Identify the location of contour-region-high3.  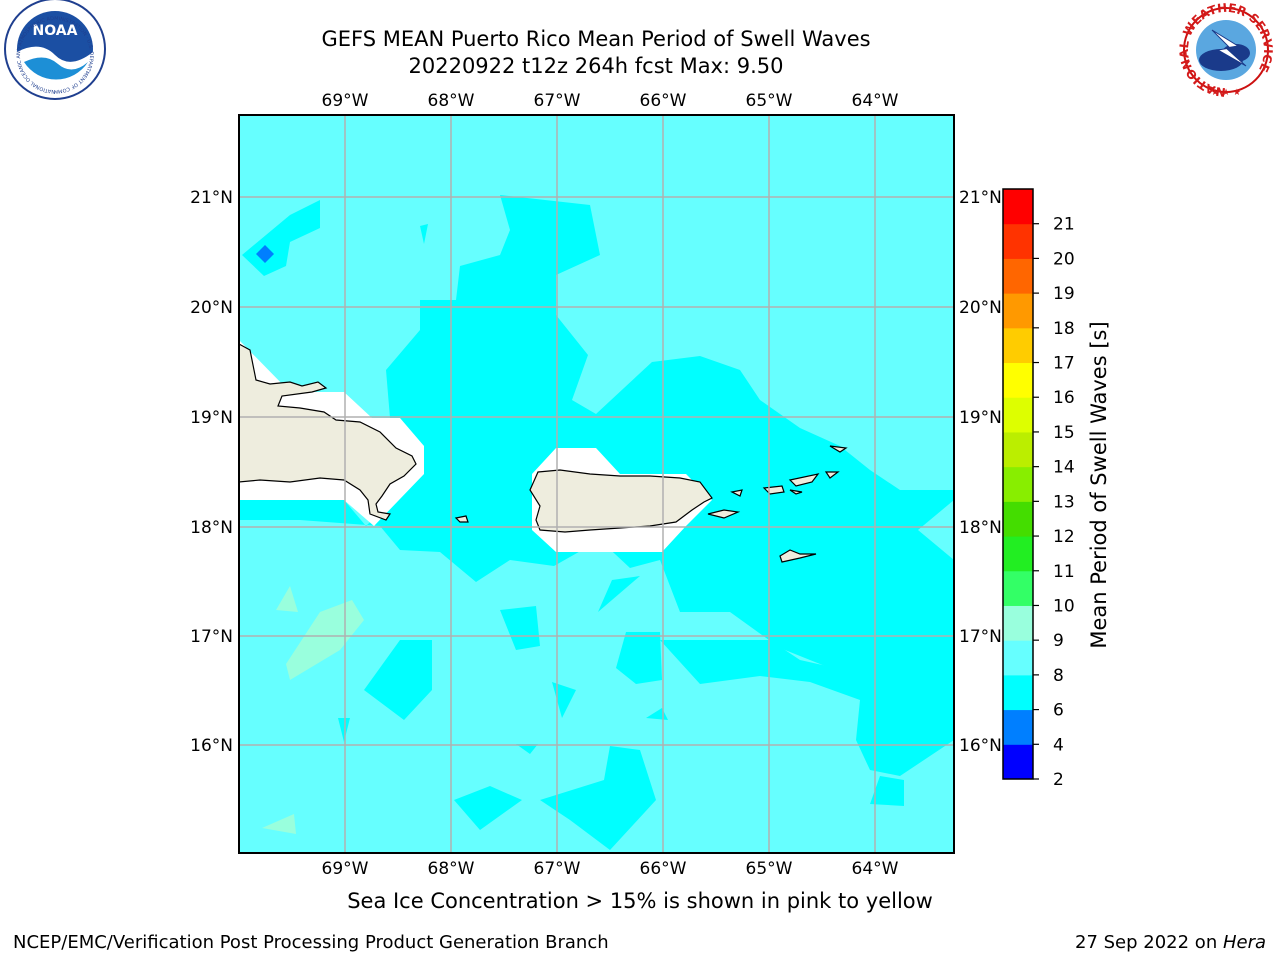
(279, 824).